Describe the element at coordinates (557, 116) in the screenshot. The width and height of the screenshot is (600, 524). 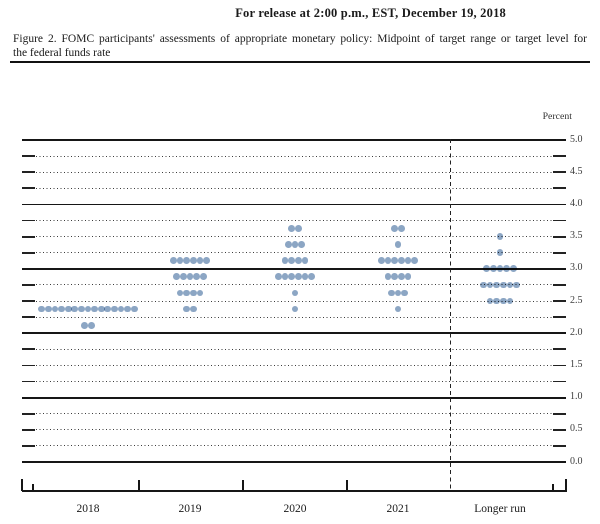
I see `y-axis-unit-label: Percent` at that location.